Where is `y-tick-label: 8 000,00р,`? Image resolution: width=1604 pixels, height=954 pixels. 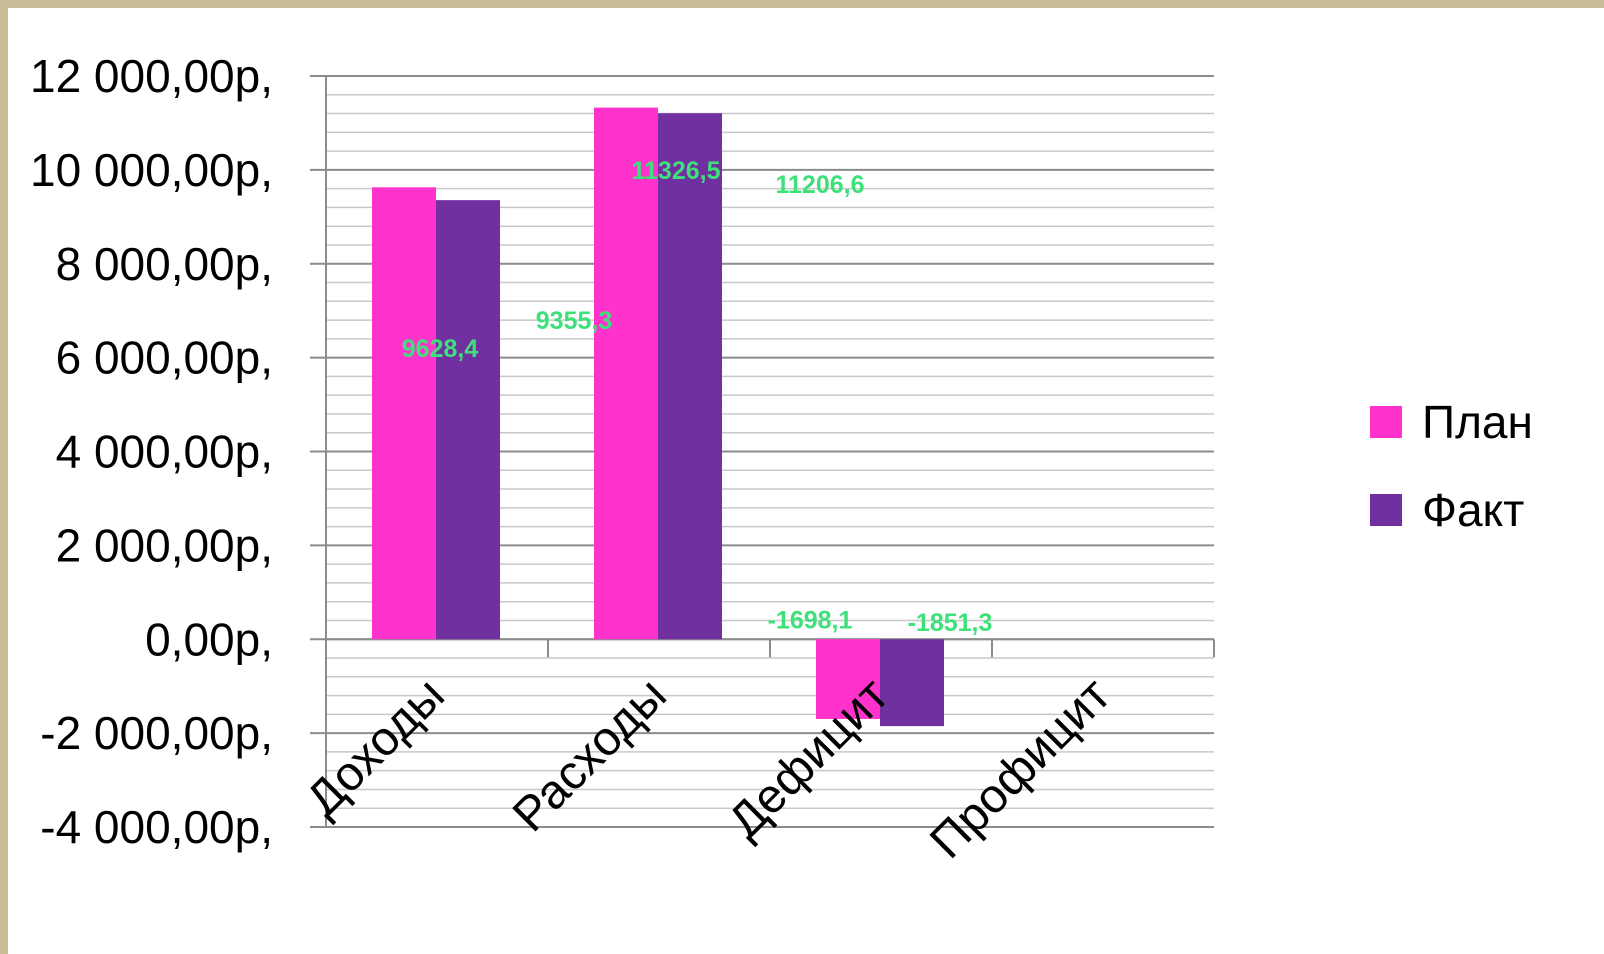
y-tick-label: 8 000,00р, is located at coordinates (164, 264).